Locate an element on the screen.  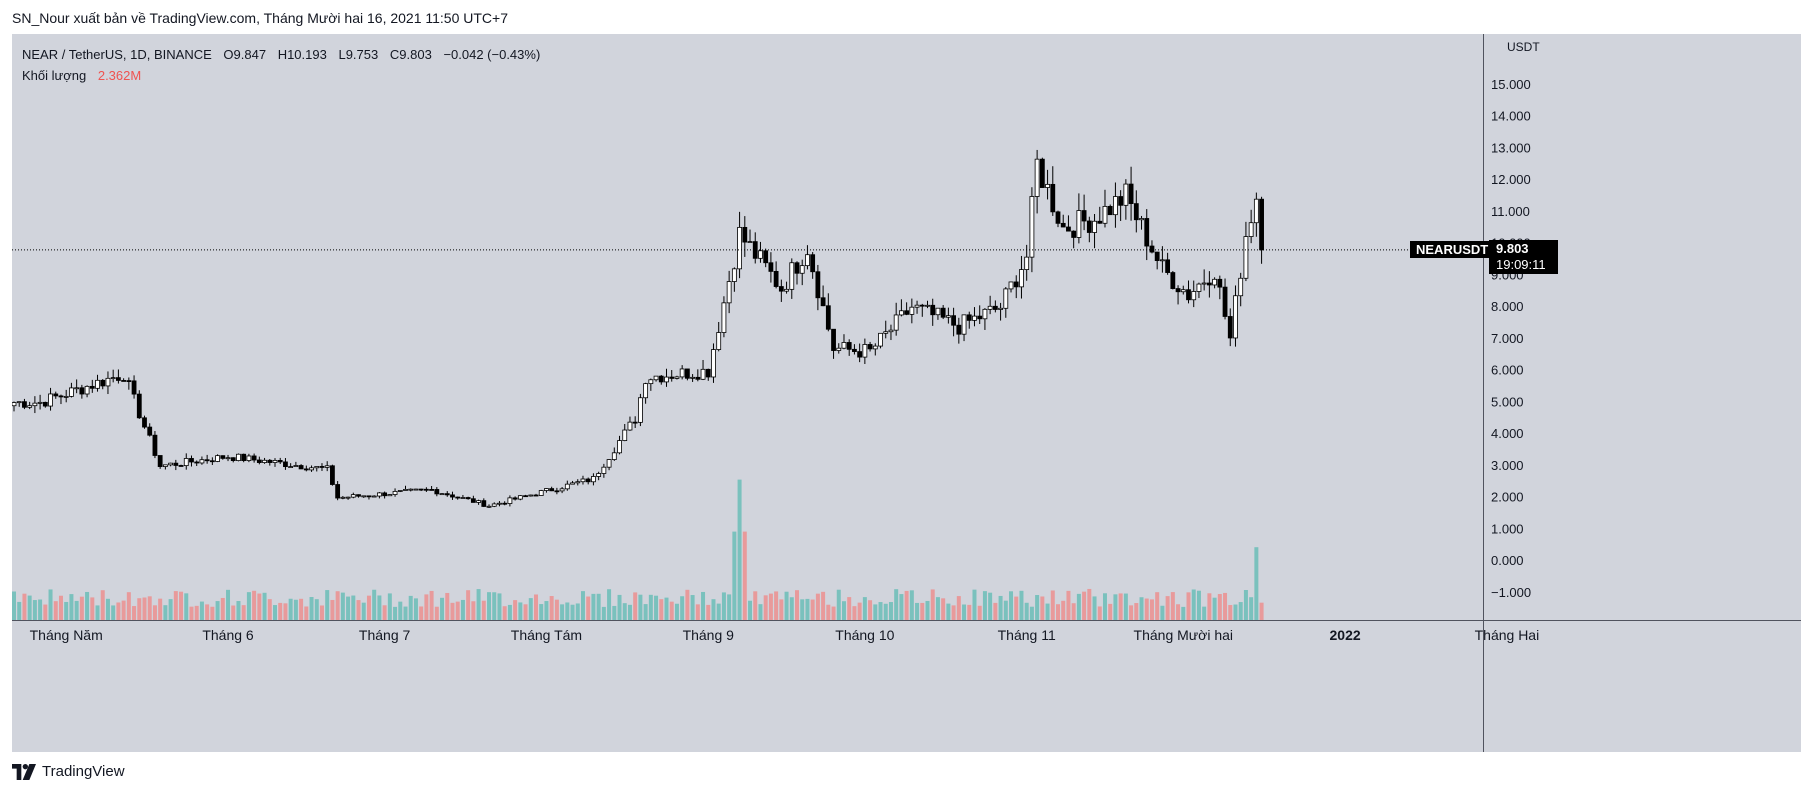
volume-label: Khối lượng is located at coordinates (54, 75).